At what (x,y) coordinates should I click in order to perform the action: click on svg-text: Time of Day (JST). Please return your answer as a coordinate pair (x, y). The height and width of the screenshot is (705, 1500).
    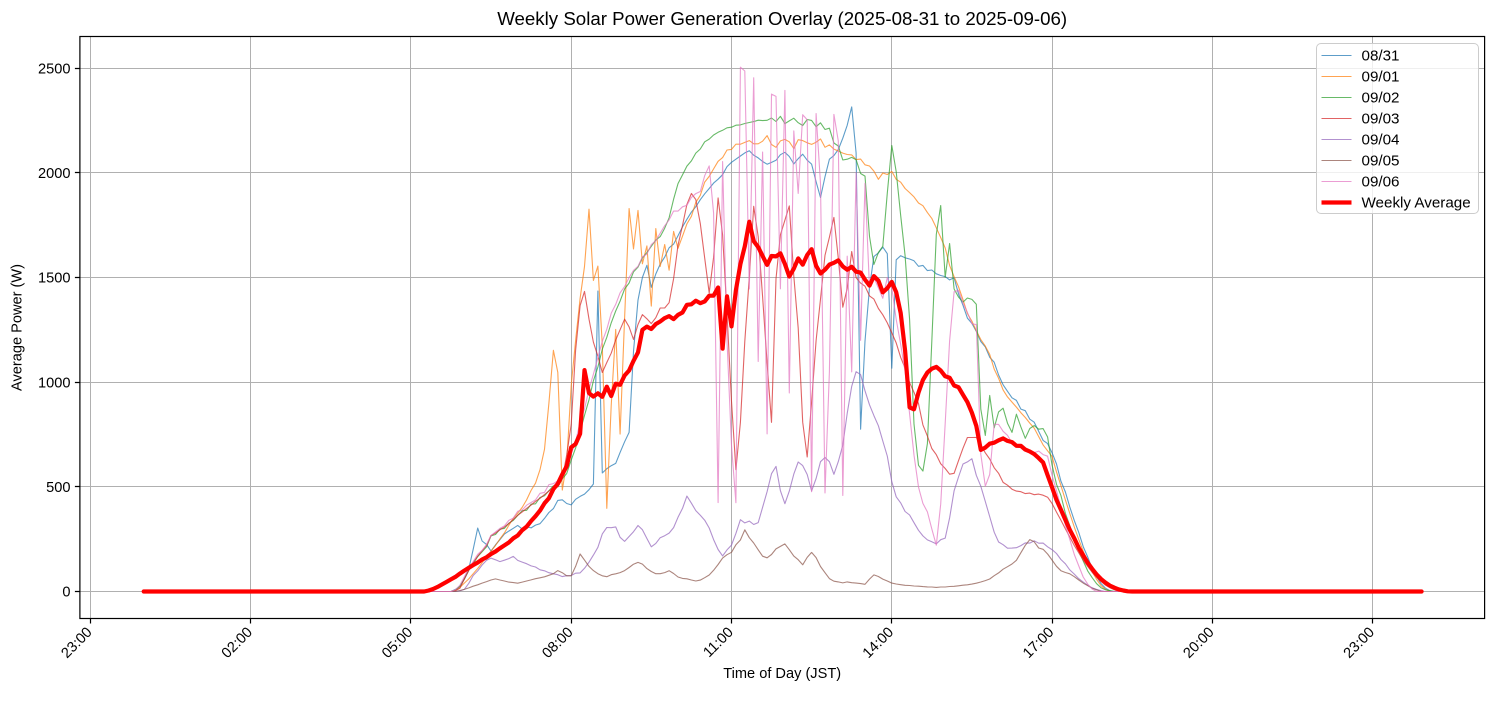
    Looking at the image, I should click on (782, 674).